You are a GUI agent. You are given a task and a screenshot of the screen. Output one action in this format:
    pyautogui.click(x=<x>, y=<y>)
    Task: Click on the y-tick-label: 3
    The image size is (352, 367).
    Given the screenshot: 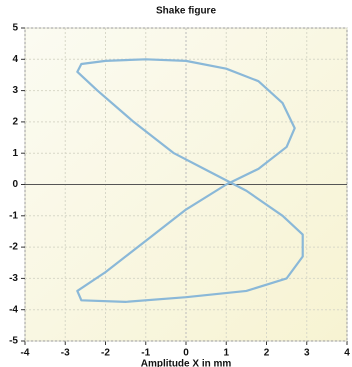 What is the action you would take?
    pyautogui.click(x=15, y=90)
    